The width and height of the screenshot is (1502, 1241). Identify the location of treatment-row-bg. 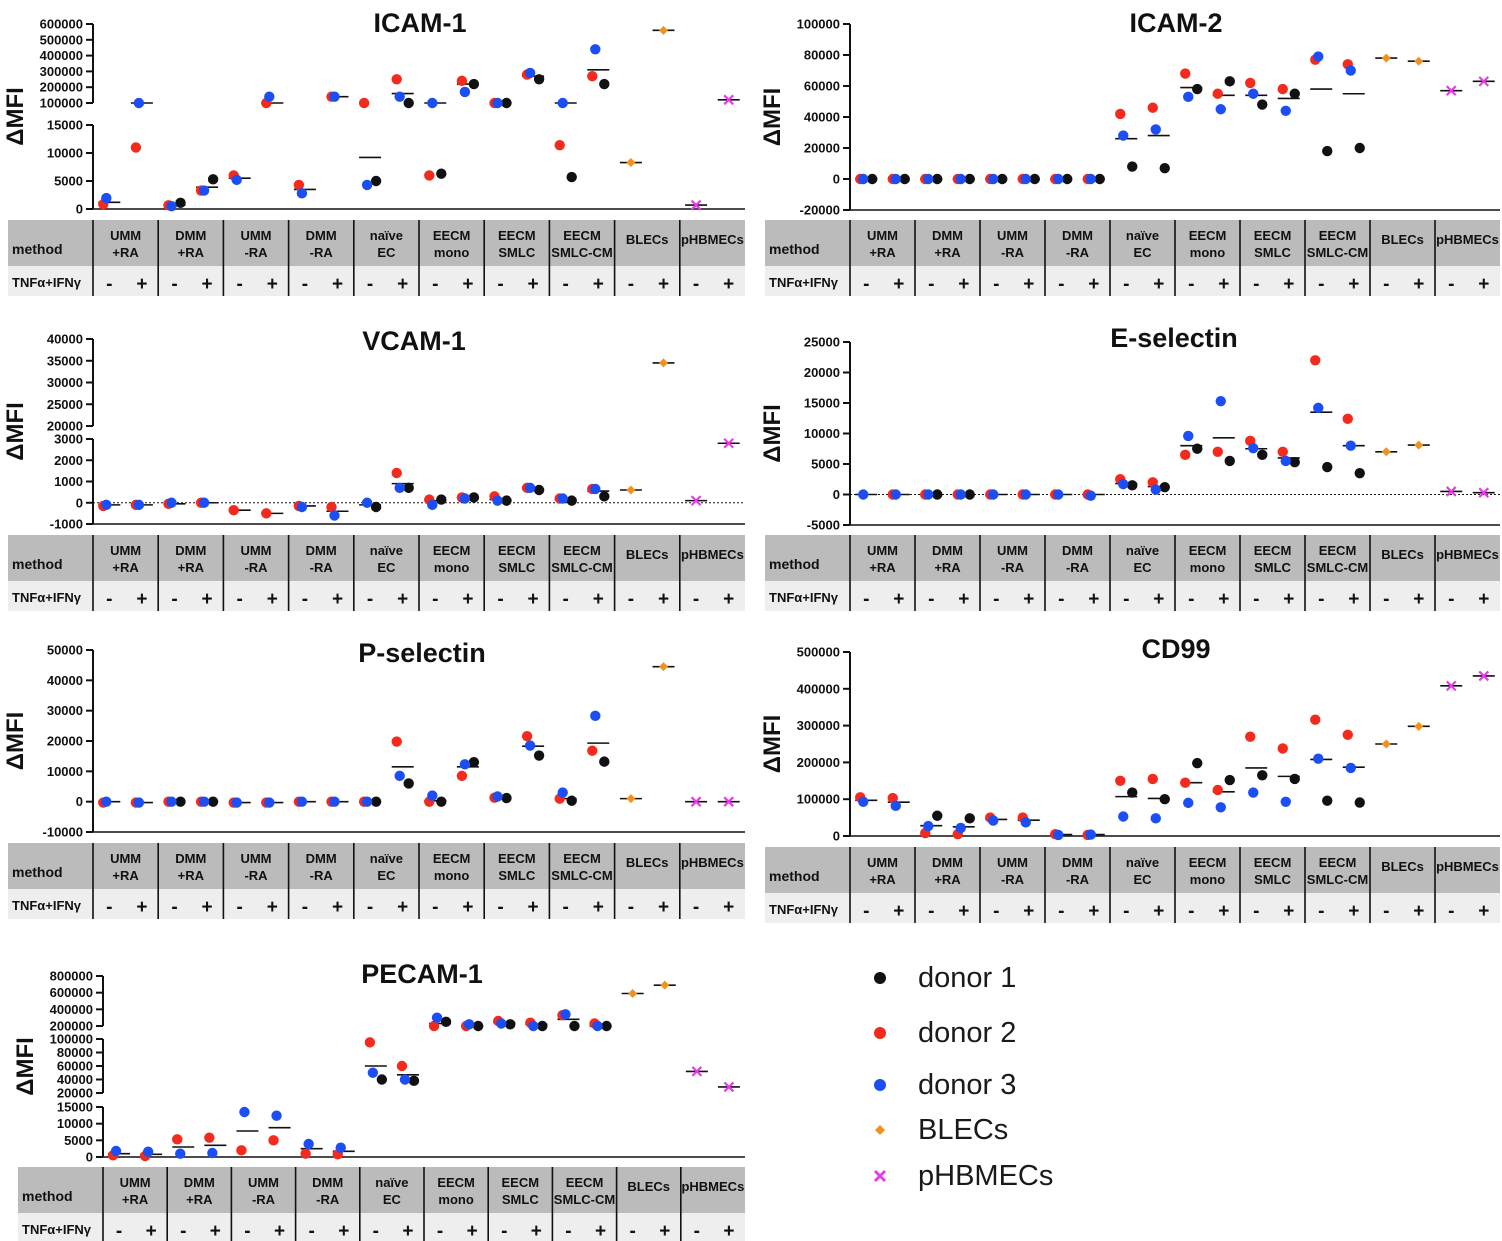
(376, 596).